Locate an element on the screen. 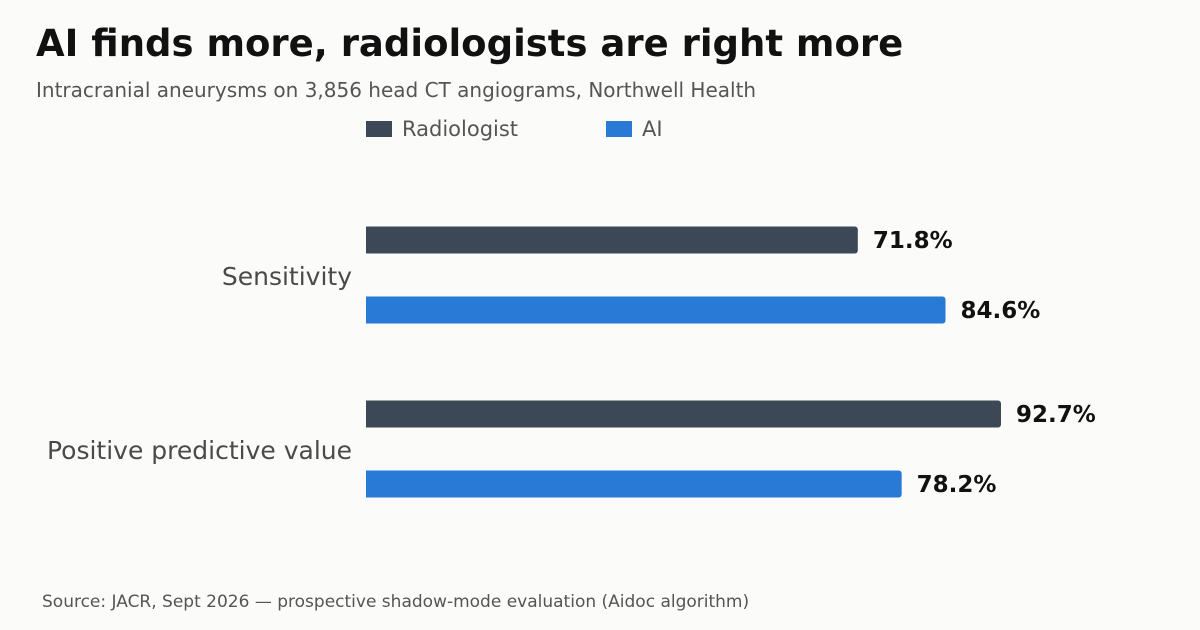 This screenshot has width=1200, height=630. bar-base-ai-sensitivity is located at coordinates (369, 310).